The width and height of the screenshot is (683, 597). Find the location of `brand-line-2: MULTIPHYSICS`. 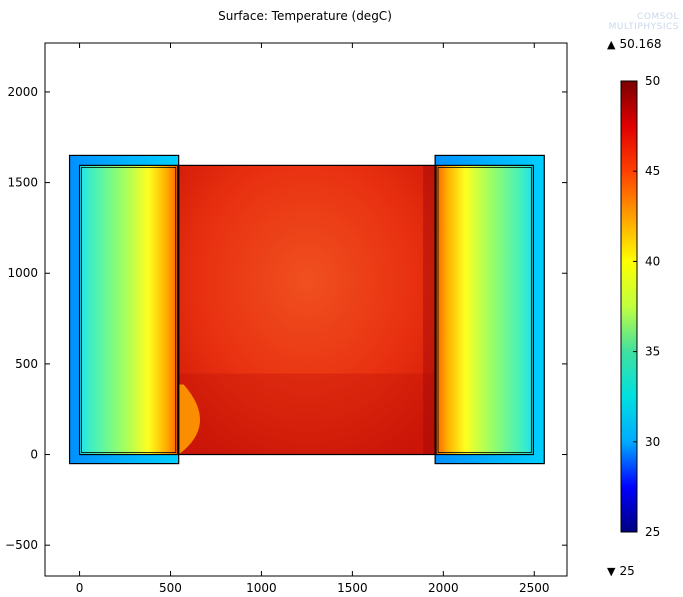

brand-line-2: MULTIPHYSICS is located at coordinates (643, 27).